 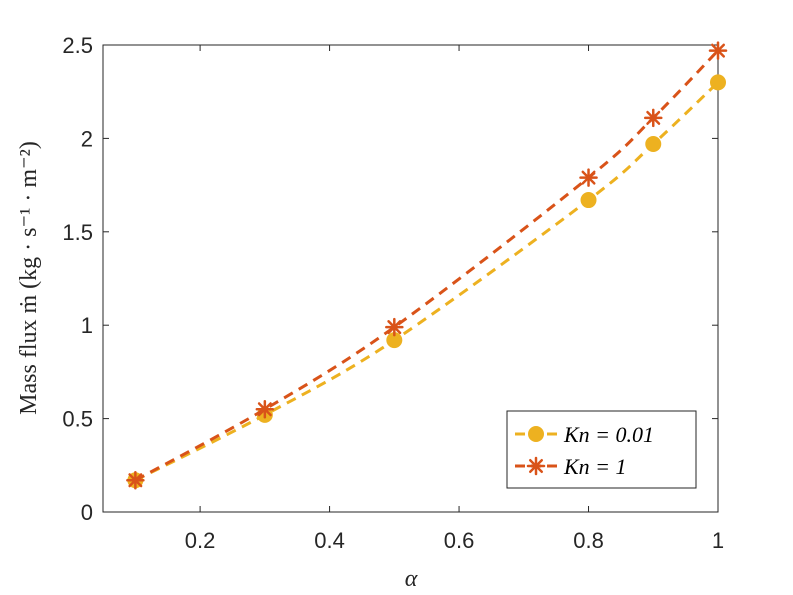 What do you see at coordinates (77, 419) in the screenshot?
I see `y-tick-label: 0.5` at bounding box center [77, 419].